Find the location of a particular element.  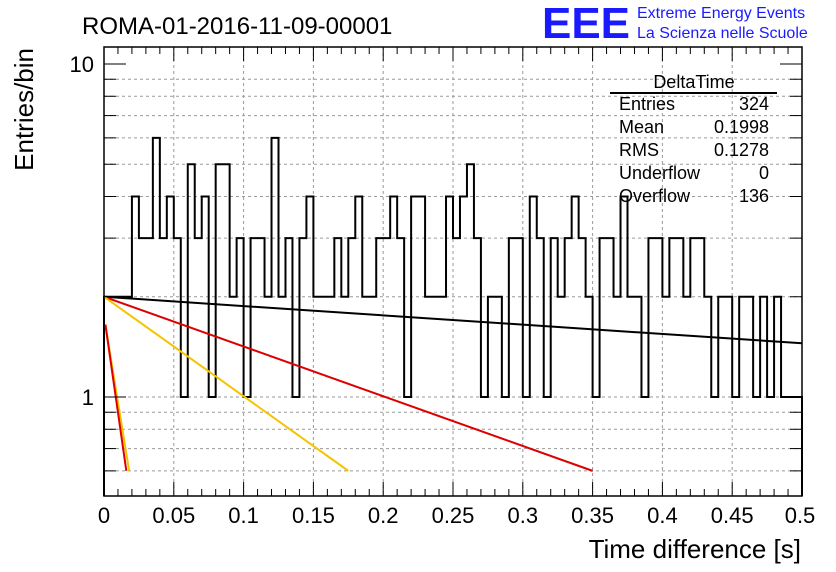

x-tick-label: 0.25 is located at coordinates (453, 515).